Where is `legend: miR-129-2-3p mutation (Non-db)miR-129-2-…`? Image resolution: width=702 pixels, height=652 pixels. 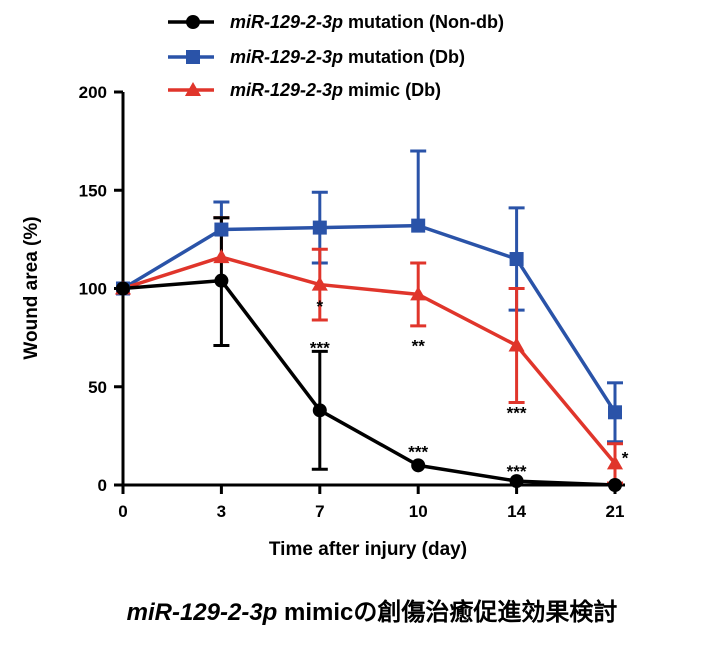 legend: miR-129-2-3p mutation (Non-db)miR-129-2-… is located at coordinates (336, 56).